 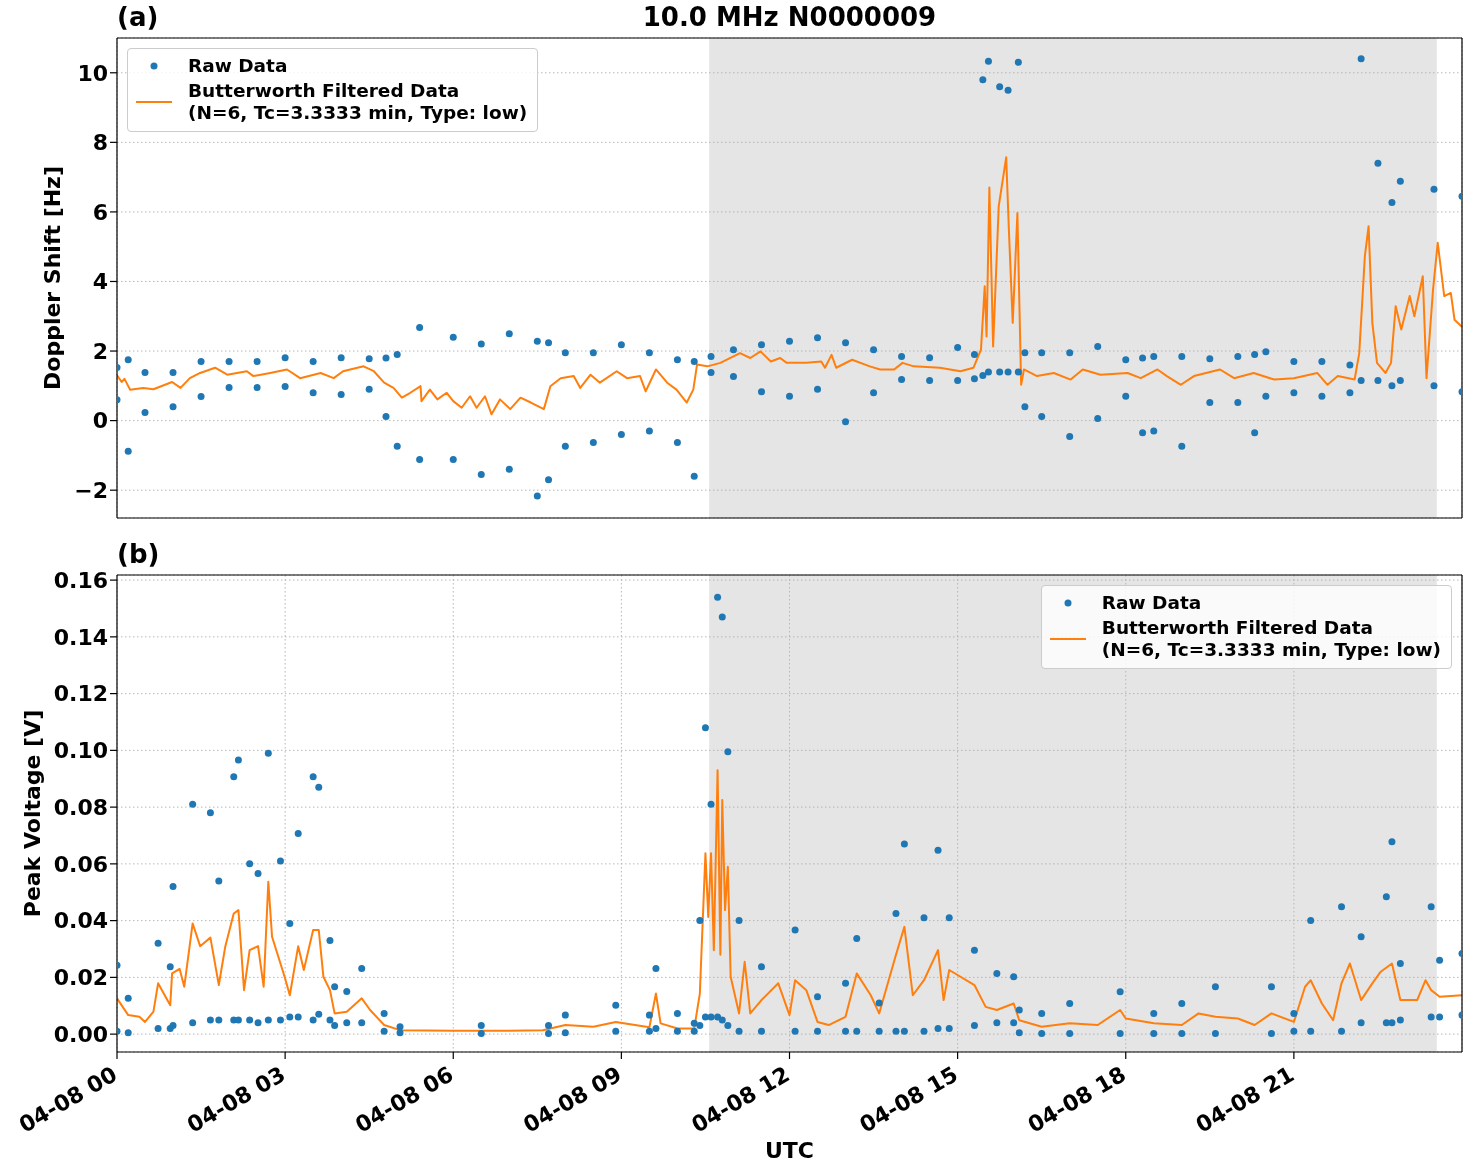 What do you see at coordinates (91, 490) in the screenshot?
I see `y-tick-label: −2` at bounding box center [91, 490].